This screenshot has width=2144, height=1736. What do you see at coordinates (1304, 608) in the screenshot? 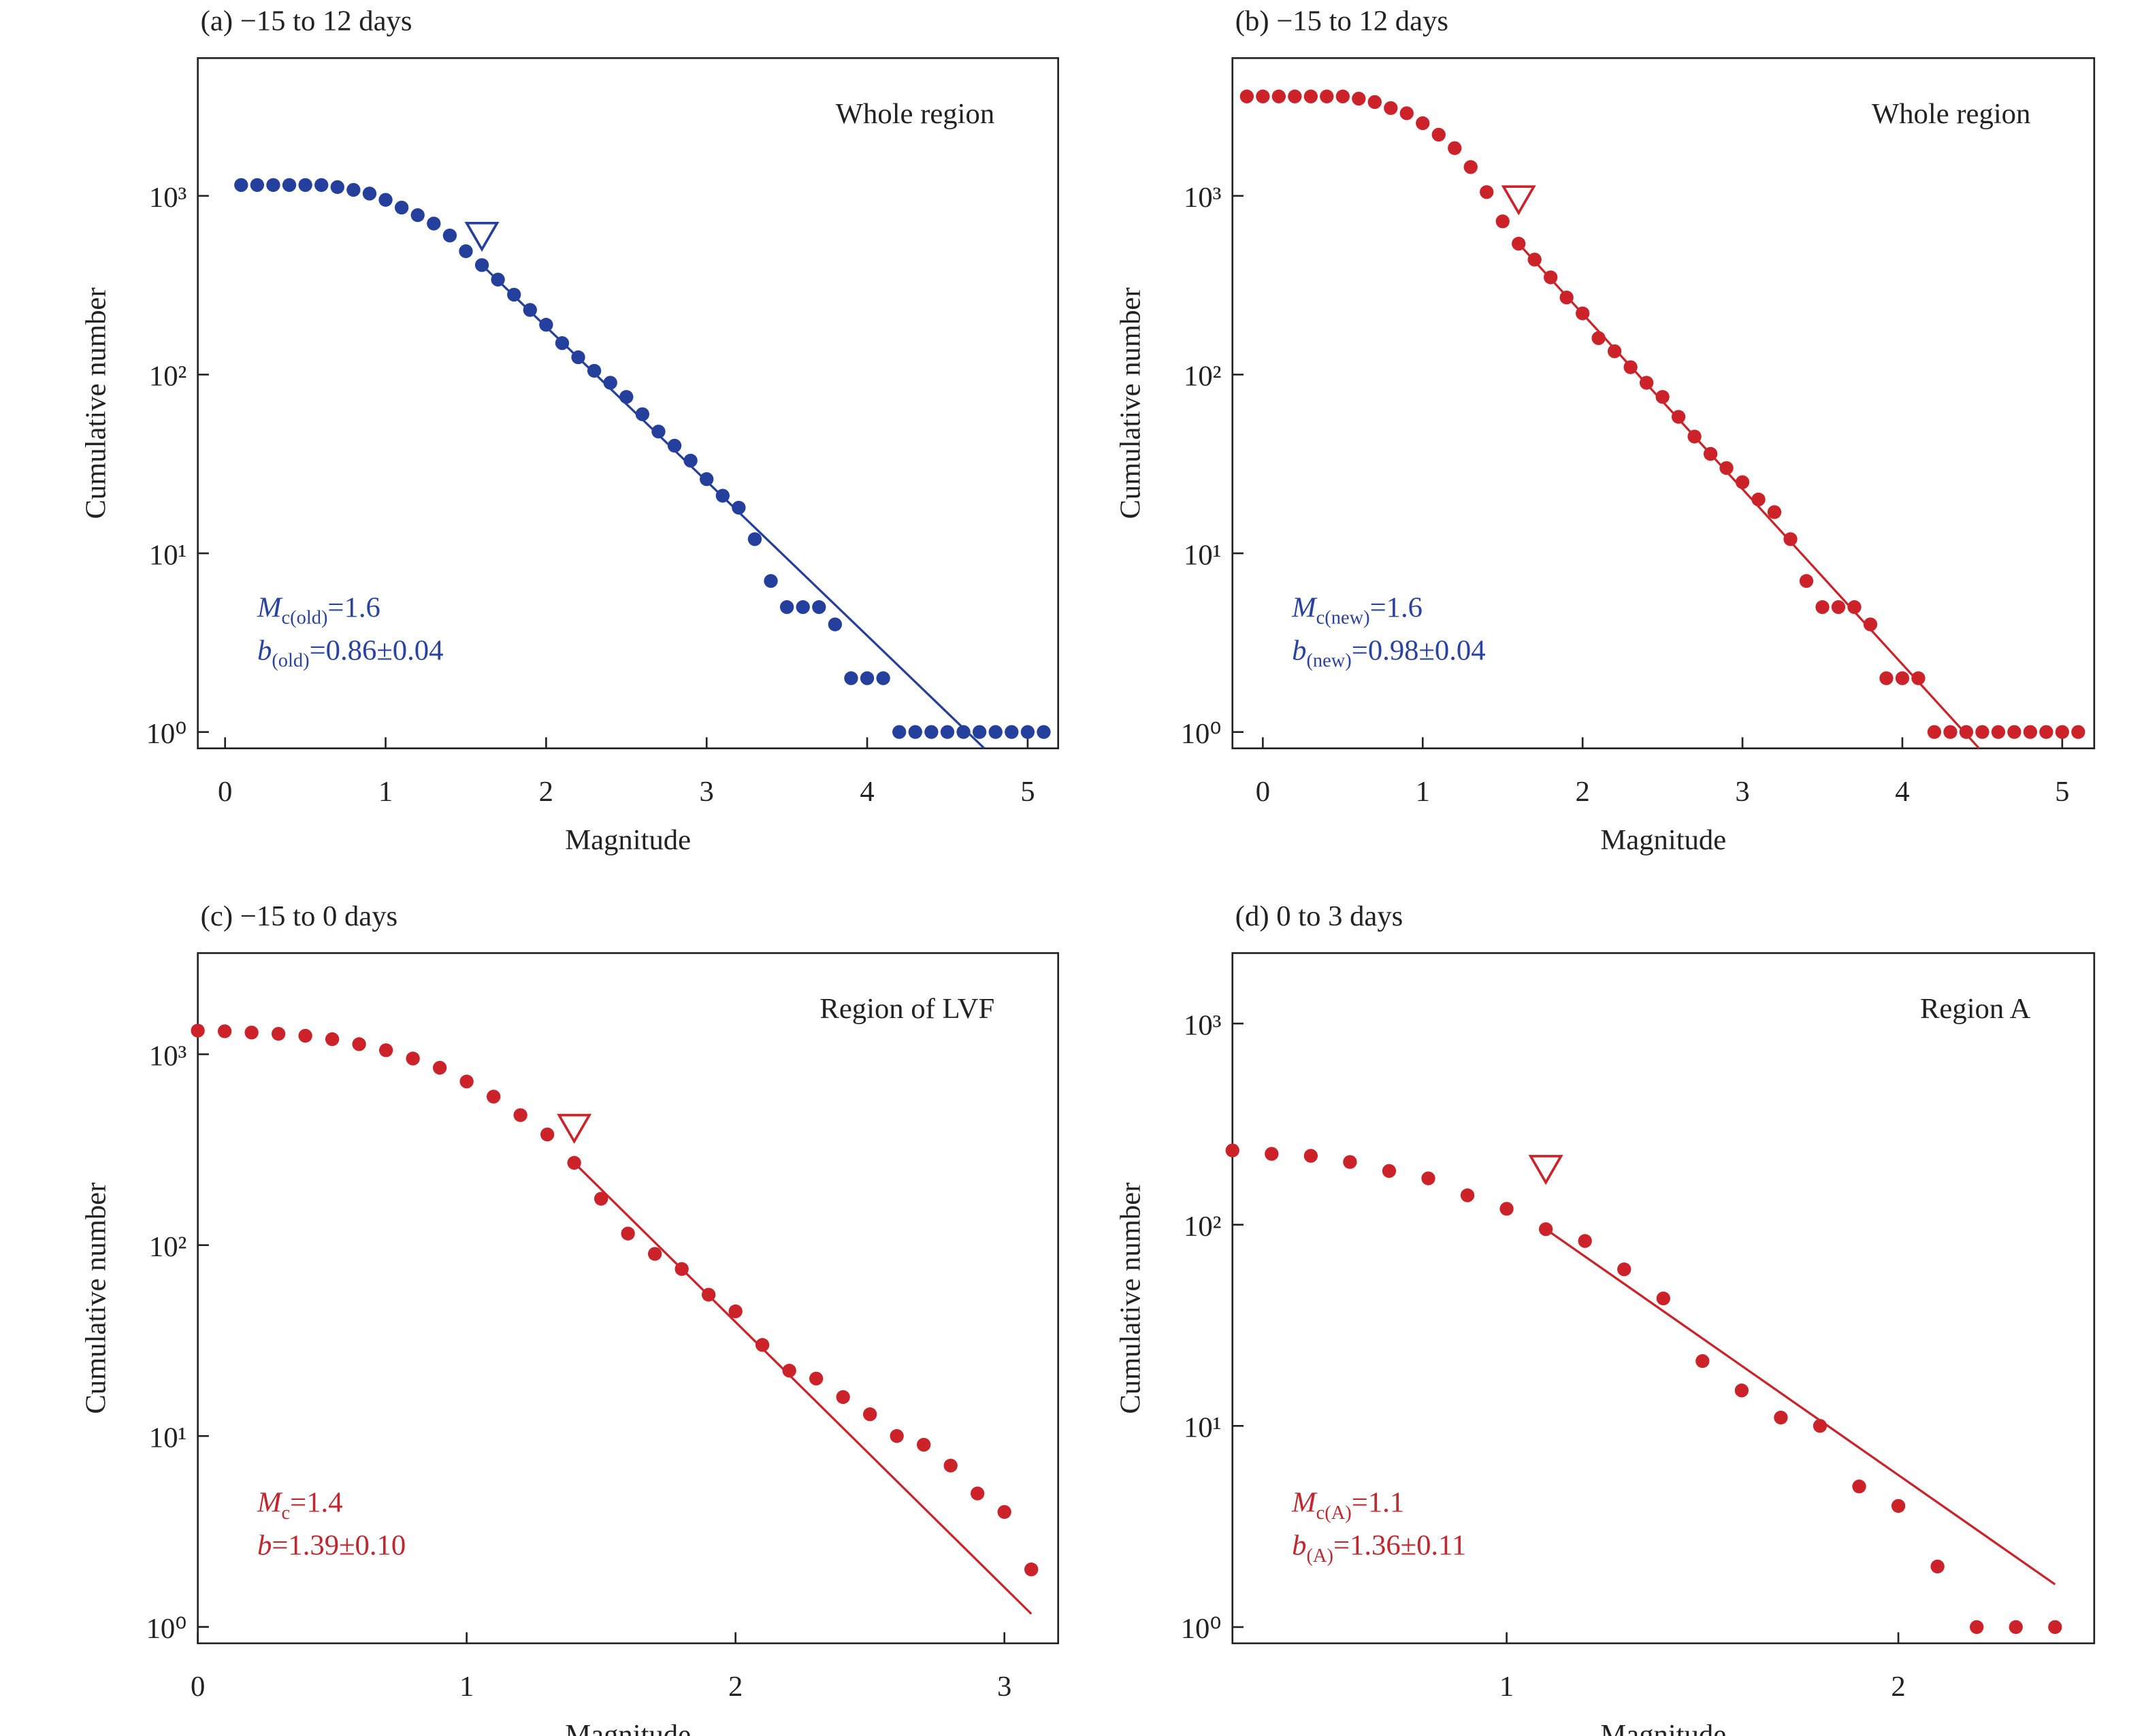
I see `annotation-symbol: M` at bounding box center [1304, 608].